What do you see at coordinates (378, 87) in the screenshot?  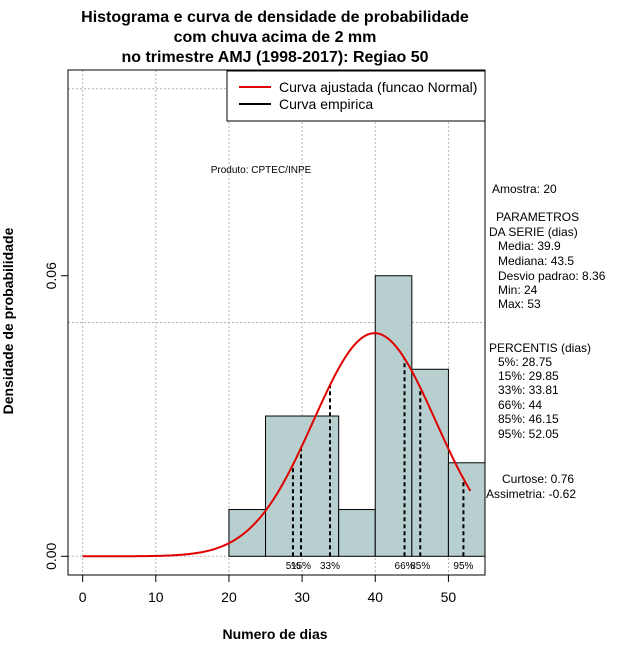 I see `legend-label-fitted: Curva ajustada (funcao Normal)` at bounding box center [378, 87].